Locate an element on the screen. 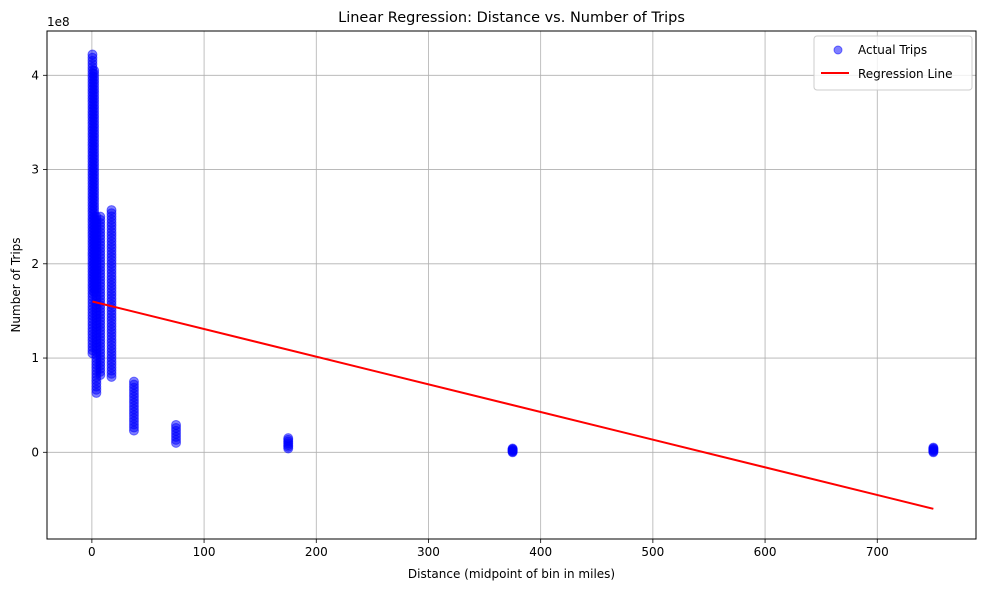 The image size is (989, 590). y-offset-label: 1e8 is located at coordinates (58, 22).